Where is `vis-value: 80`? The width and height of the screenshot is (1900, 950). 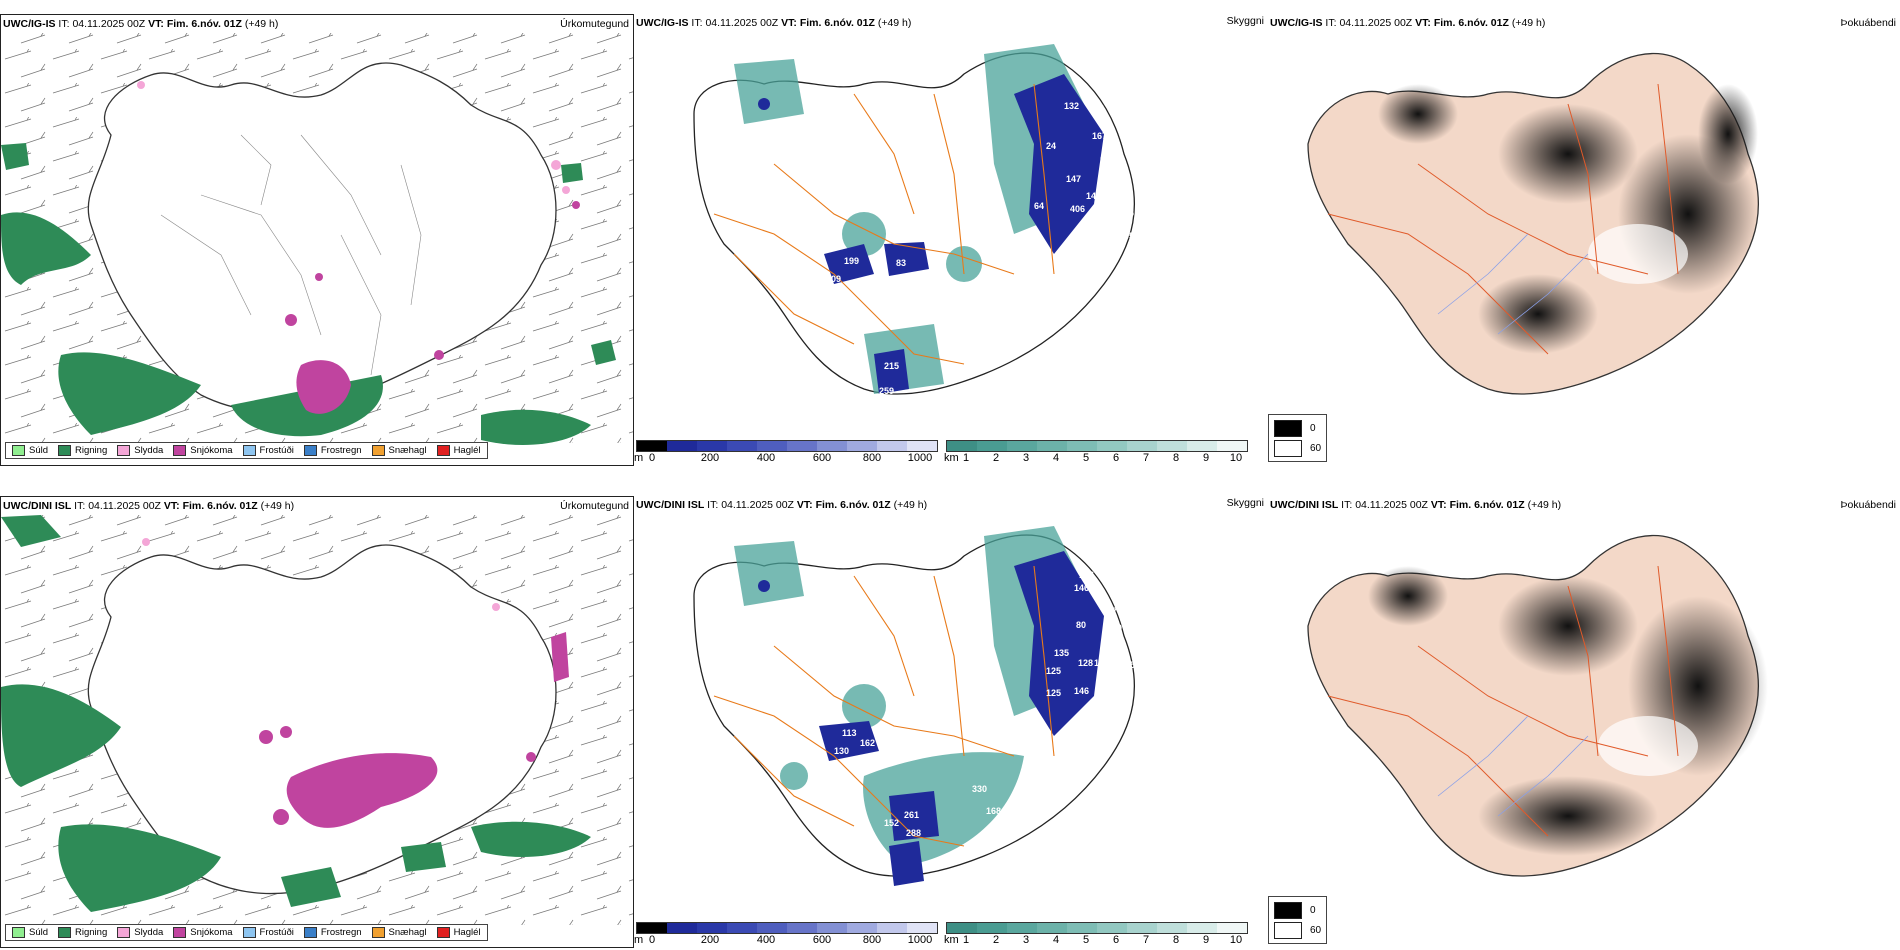
vis-value: 80 is located at coordinates (1095, 278).